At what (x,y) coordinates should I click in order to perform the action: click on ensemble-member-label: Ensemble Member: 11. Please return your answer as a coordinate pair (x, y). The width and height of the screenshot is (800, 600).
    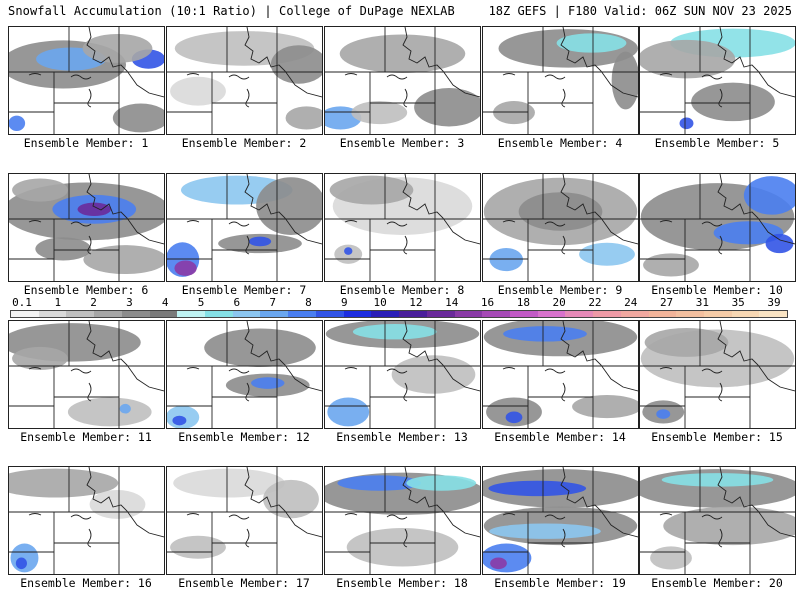
    Looking at the image, I should click on (86, 437).